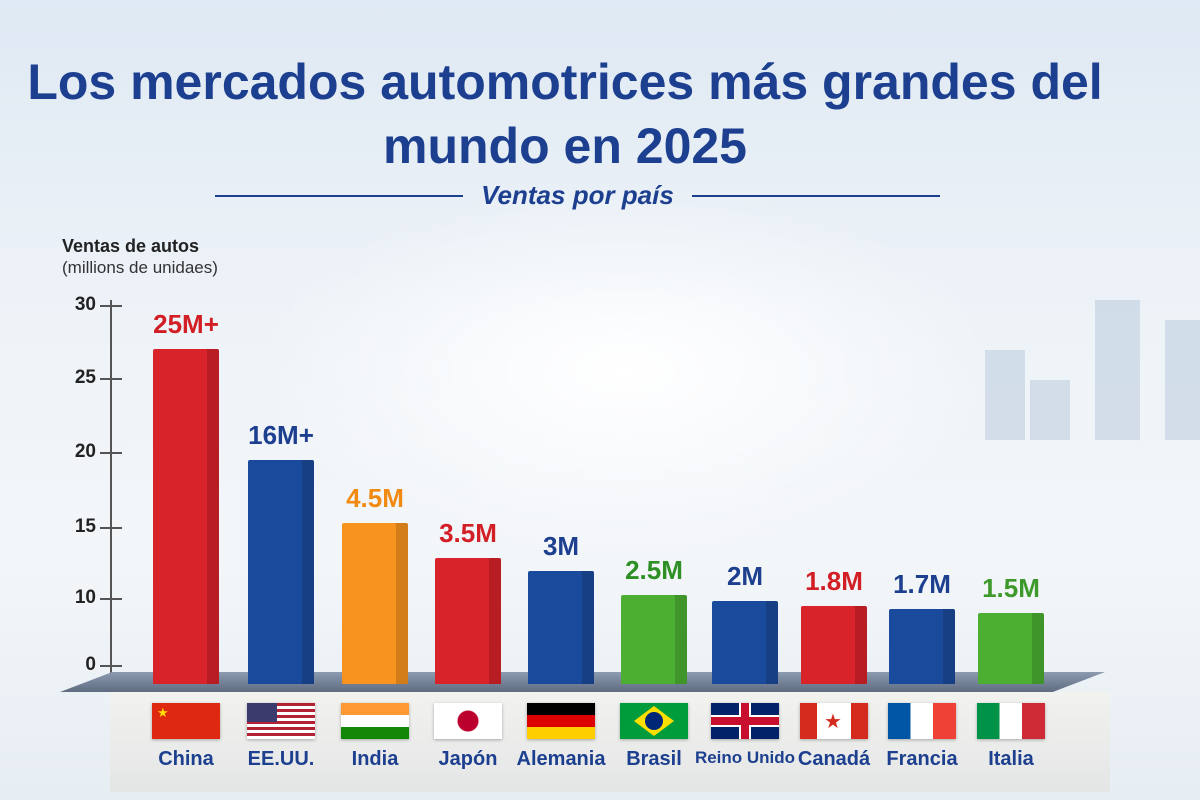 The height and width of the screenshot is (800, 1200). What do you see at coordinates (561, 546) in the screenshot?
I see `data-label: 3M` at bounding box center [561, 546].